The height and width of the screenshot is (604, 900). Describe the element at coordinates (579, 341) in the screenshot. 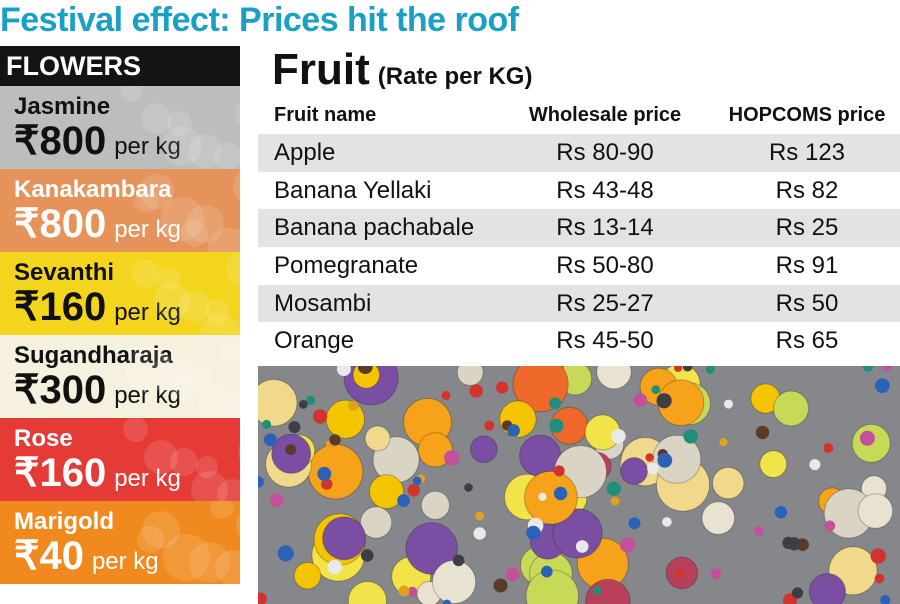

I see `table-row: Orange Rs 45-50 Rs 65` at that location.